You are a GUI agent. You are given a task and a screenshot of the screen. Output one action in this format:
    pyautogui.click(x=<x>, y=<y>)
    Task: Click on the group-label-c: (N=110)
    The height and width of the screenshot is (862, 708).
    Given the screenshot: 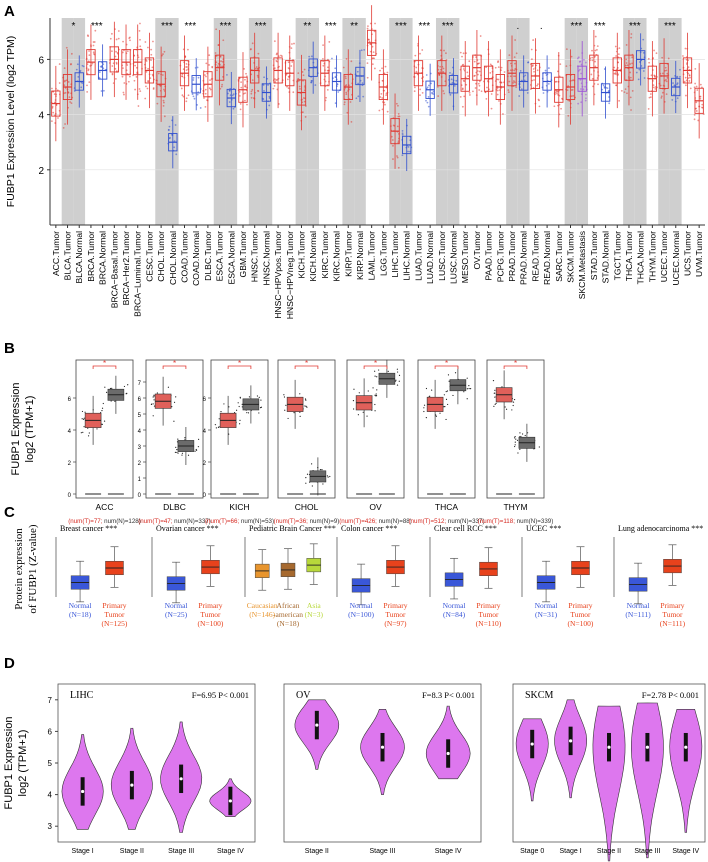 What is the action you would take?
    pyautogui.click(x=489, y=623)
    